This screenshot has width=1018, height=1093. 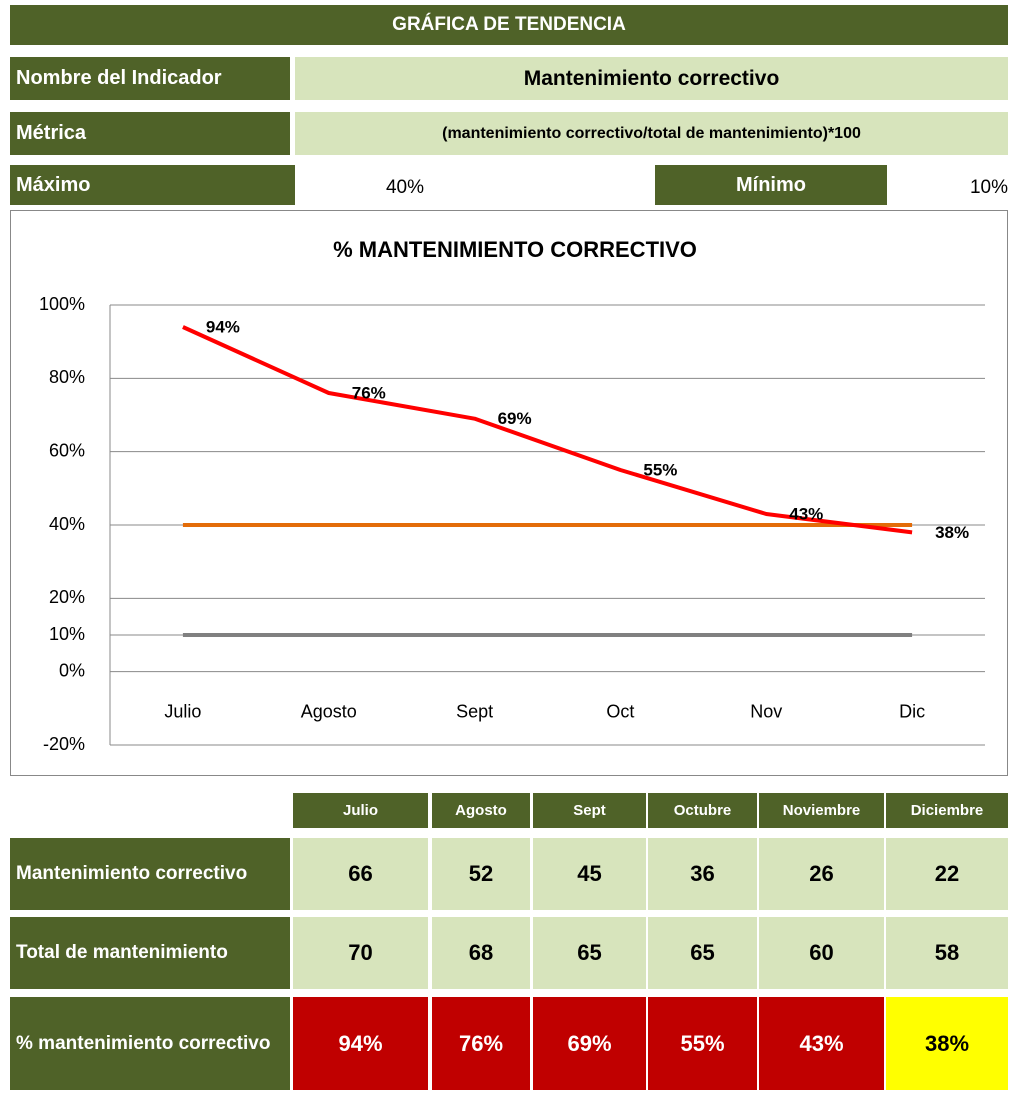 I want to click on data-label: 94%, so click(x=223, y=326).